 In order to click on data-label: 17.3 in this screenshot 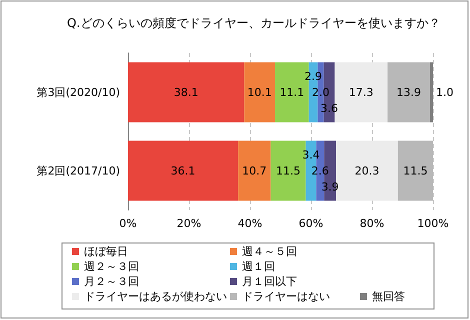, I will do `click(361, 92)`.